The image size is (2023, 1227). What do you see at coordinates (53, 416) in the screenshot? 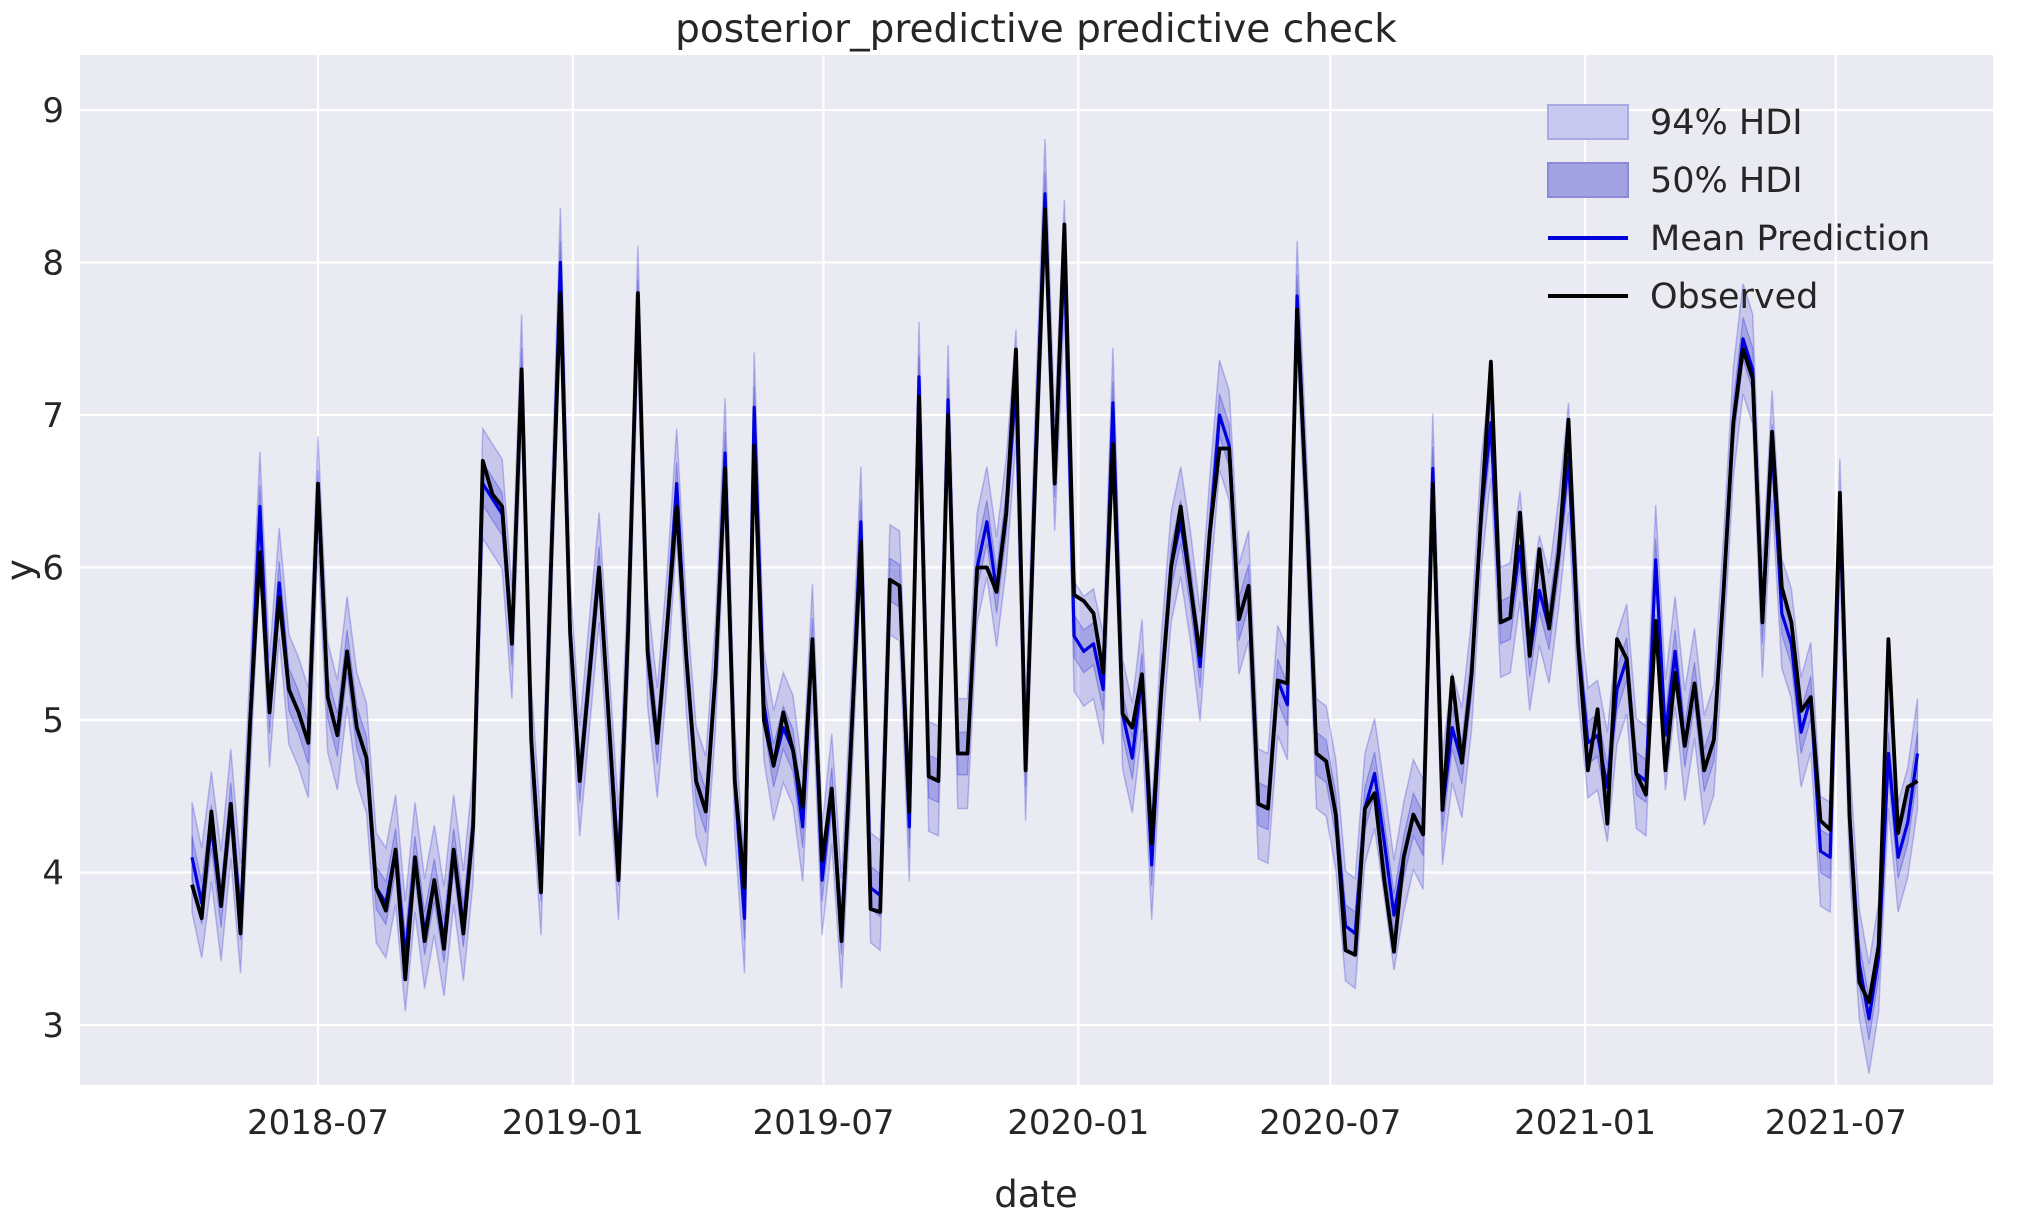
I see `svg-text: 7` at bounding box center [53, 416].